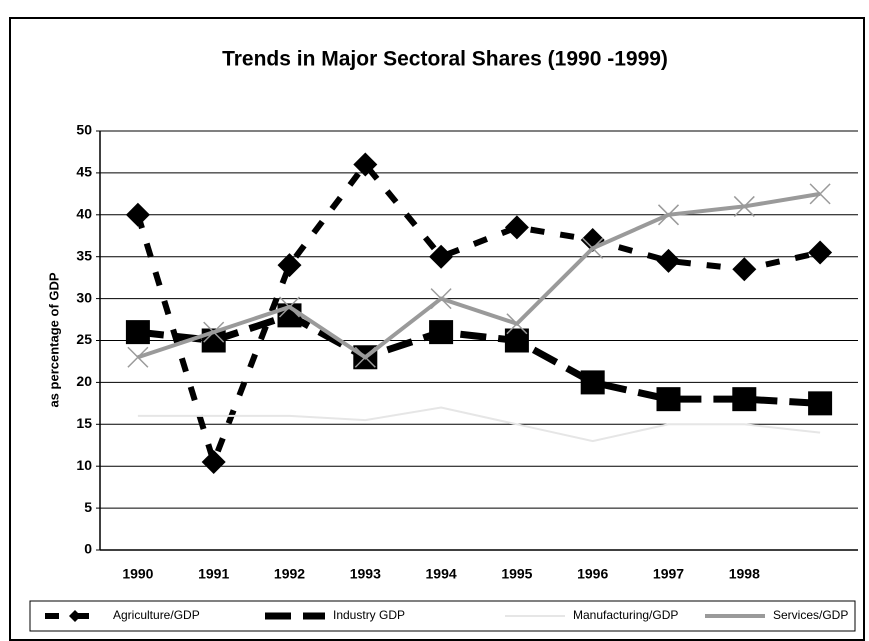 This screenshot has height=641, width=869. What do you see at coordinates (75, 616) in the screenshot?
I see `legend-marker` at bounding box center [75, 616].